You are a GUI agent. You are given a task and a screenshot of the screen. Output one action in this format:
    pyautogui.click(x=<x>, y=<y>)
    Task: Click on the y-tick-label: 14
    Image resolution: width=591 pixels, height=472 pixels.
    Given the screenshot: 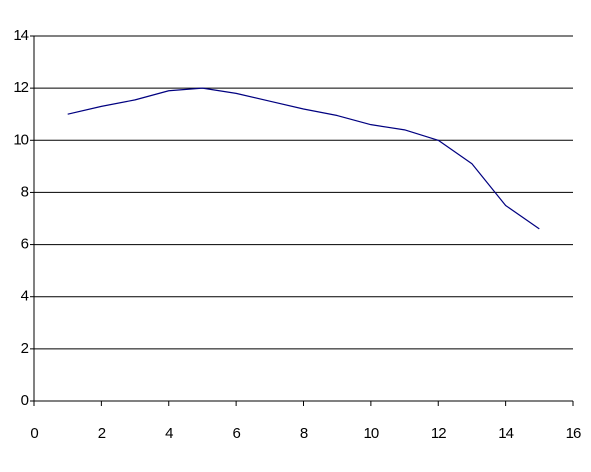 What is the action you would take?
    pyautogui.click(x=20, y=35)
    